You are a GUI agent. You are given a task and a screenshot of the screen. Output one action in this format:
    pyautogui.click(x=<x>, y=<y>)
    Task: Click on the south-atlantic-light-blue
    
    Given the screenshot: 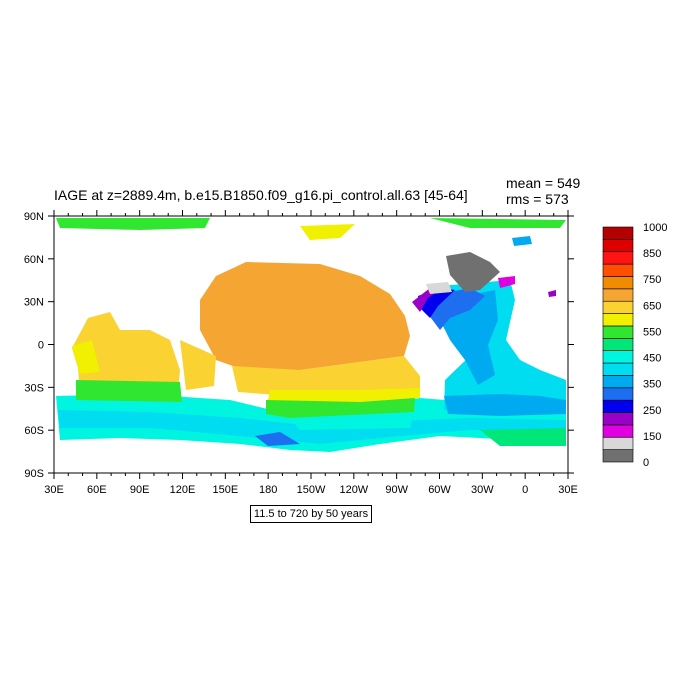 What is the action you would take?
    pyautogui.click(x=505, y=405)
    